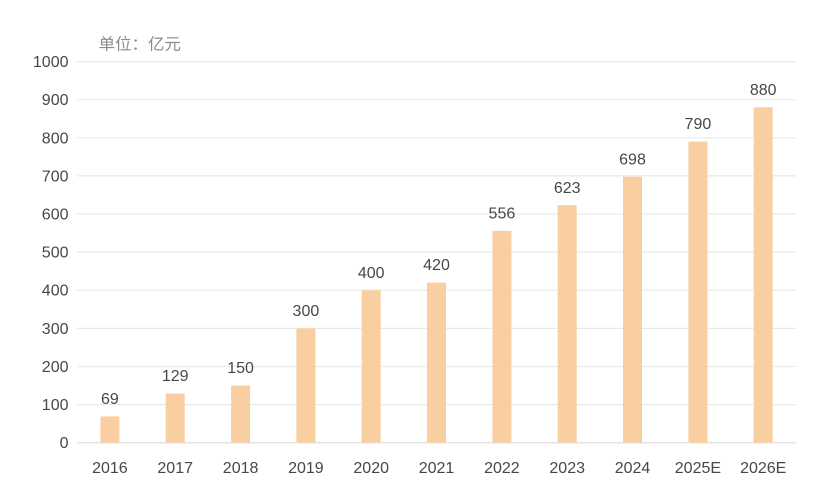 The width and height of the screenshot is (825, 490). Describe the element at coordinates (567, 188) in the screenshot. I see `svg-text: 623` at that location.